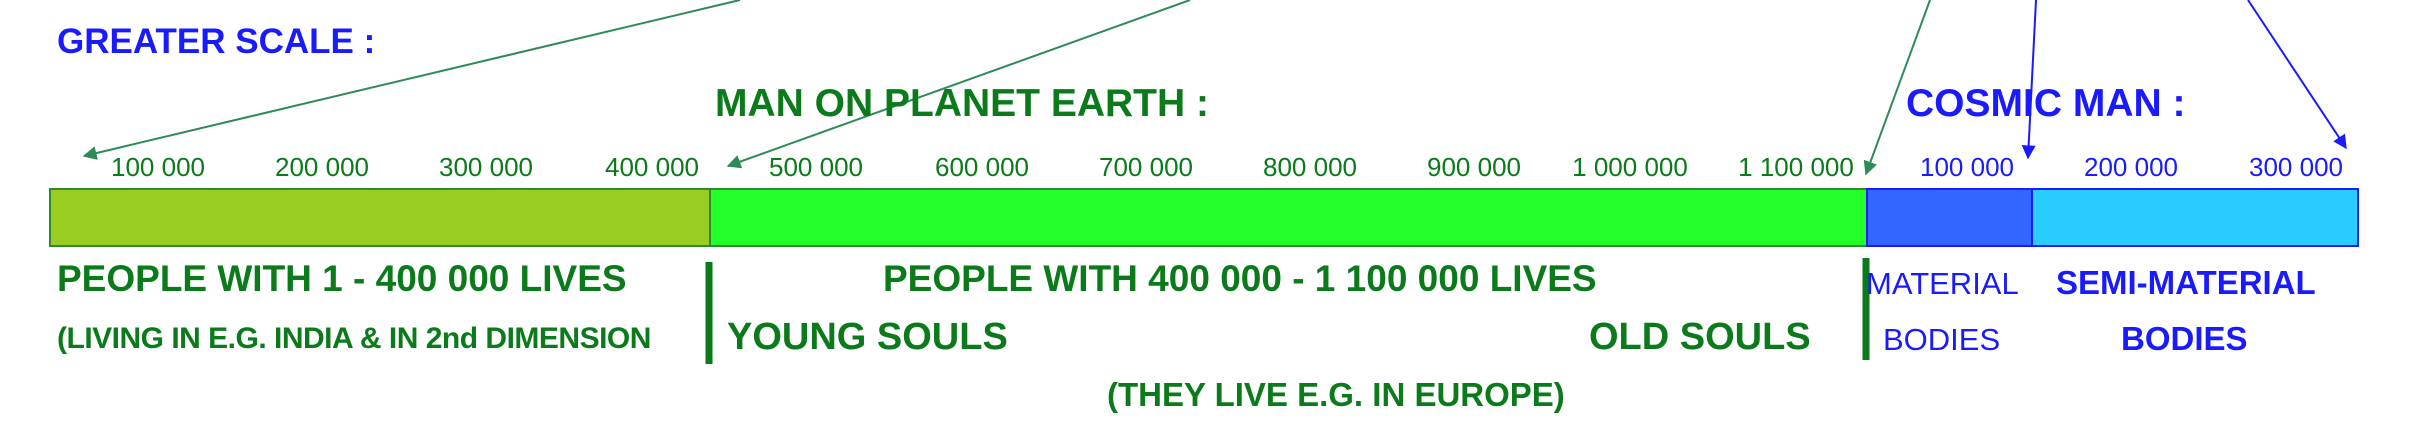 This screenshot has height=444, width=2418. What do you see at coordinates (1897, 88) in the screenshot?
I see `arrow-to-1100k` at bounding box center [1897, 88].